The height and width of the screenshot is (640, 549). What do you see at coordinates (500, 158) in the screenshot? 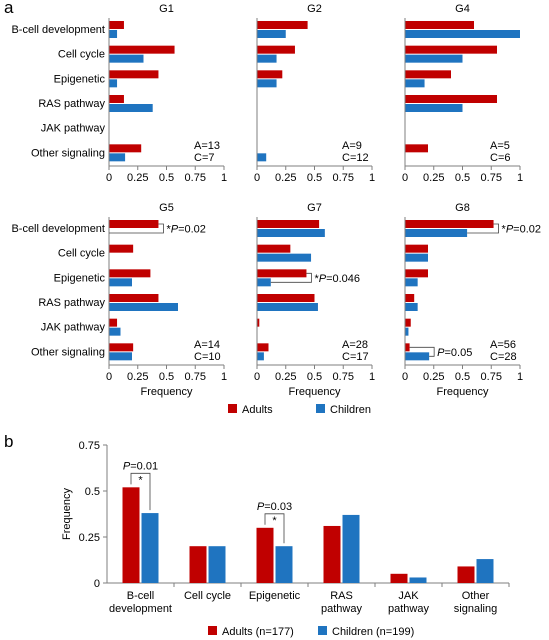
I see `count-children: C=6` at bounding box center [500, 158].